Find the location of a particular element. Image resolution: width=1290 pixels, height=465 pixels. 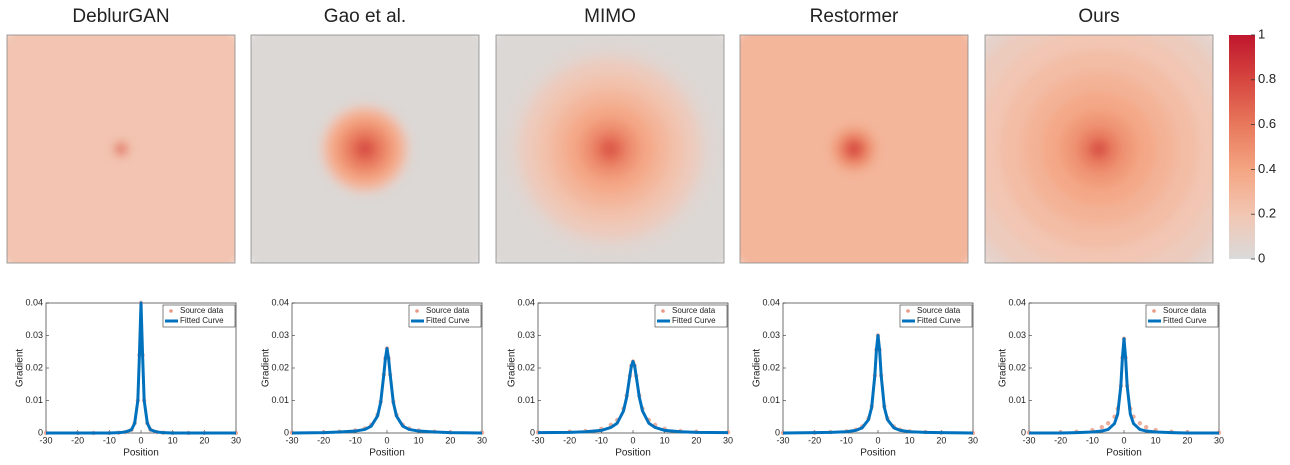

colorbar-tick-label: 0.2 is located at coordinates (1267, 213).